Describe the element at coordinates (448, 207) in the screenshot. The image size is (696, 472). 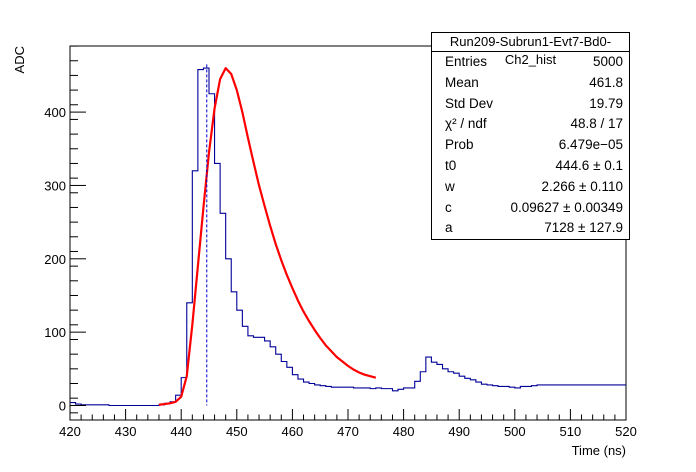
I see `stats-label: c` at that location.